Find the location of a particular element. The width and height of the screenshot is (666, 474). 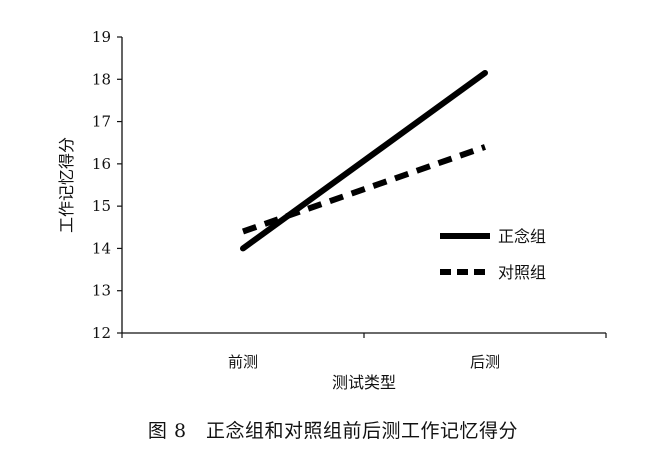

x-axis: 前测 后测 is located at coordinates (364, 351).